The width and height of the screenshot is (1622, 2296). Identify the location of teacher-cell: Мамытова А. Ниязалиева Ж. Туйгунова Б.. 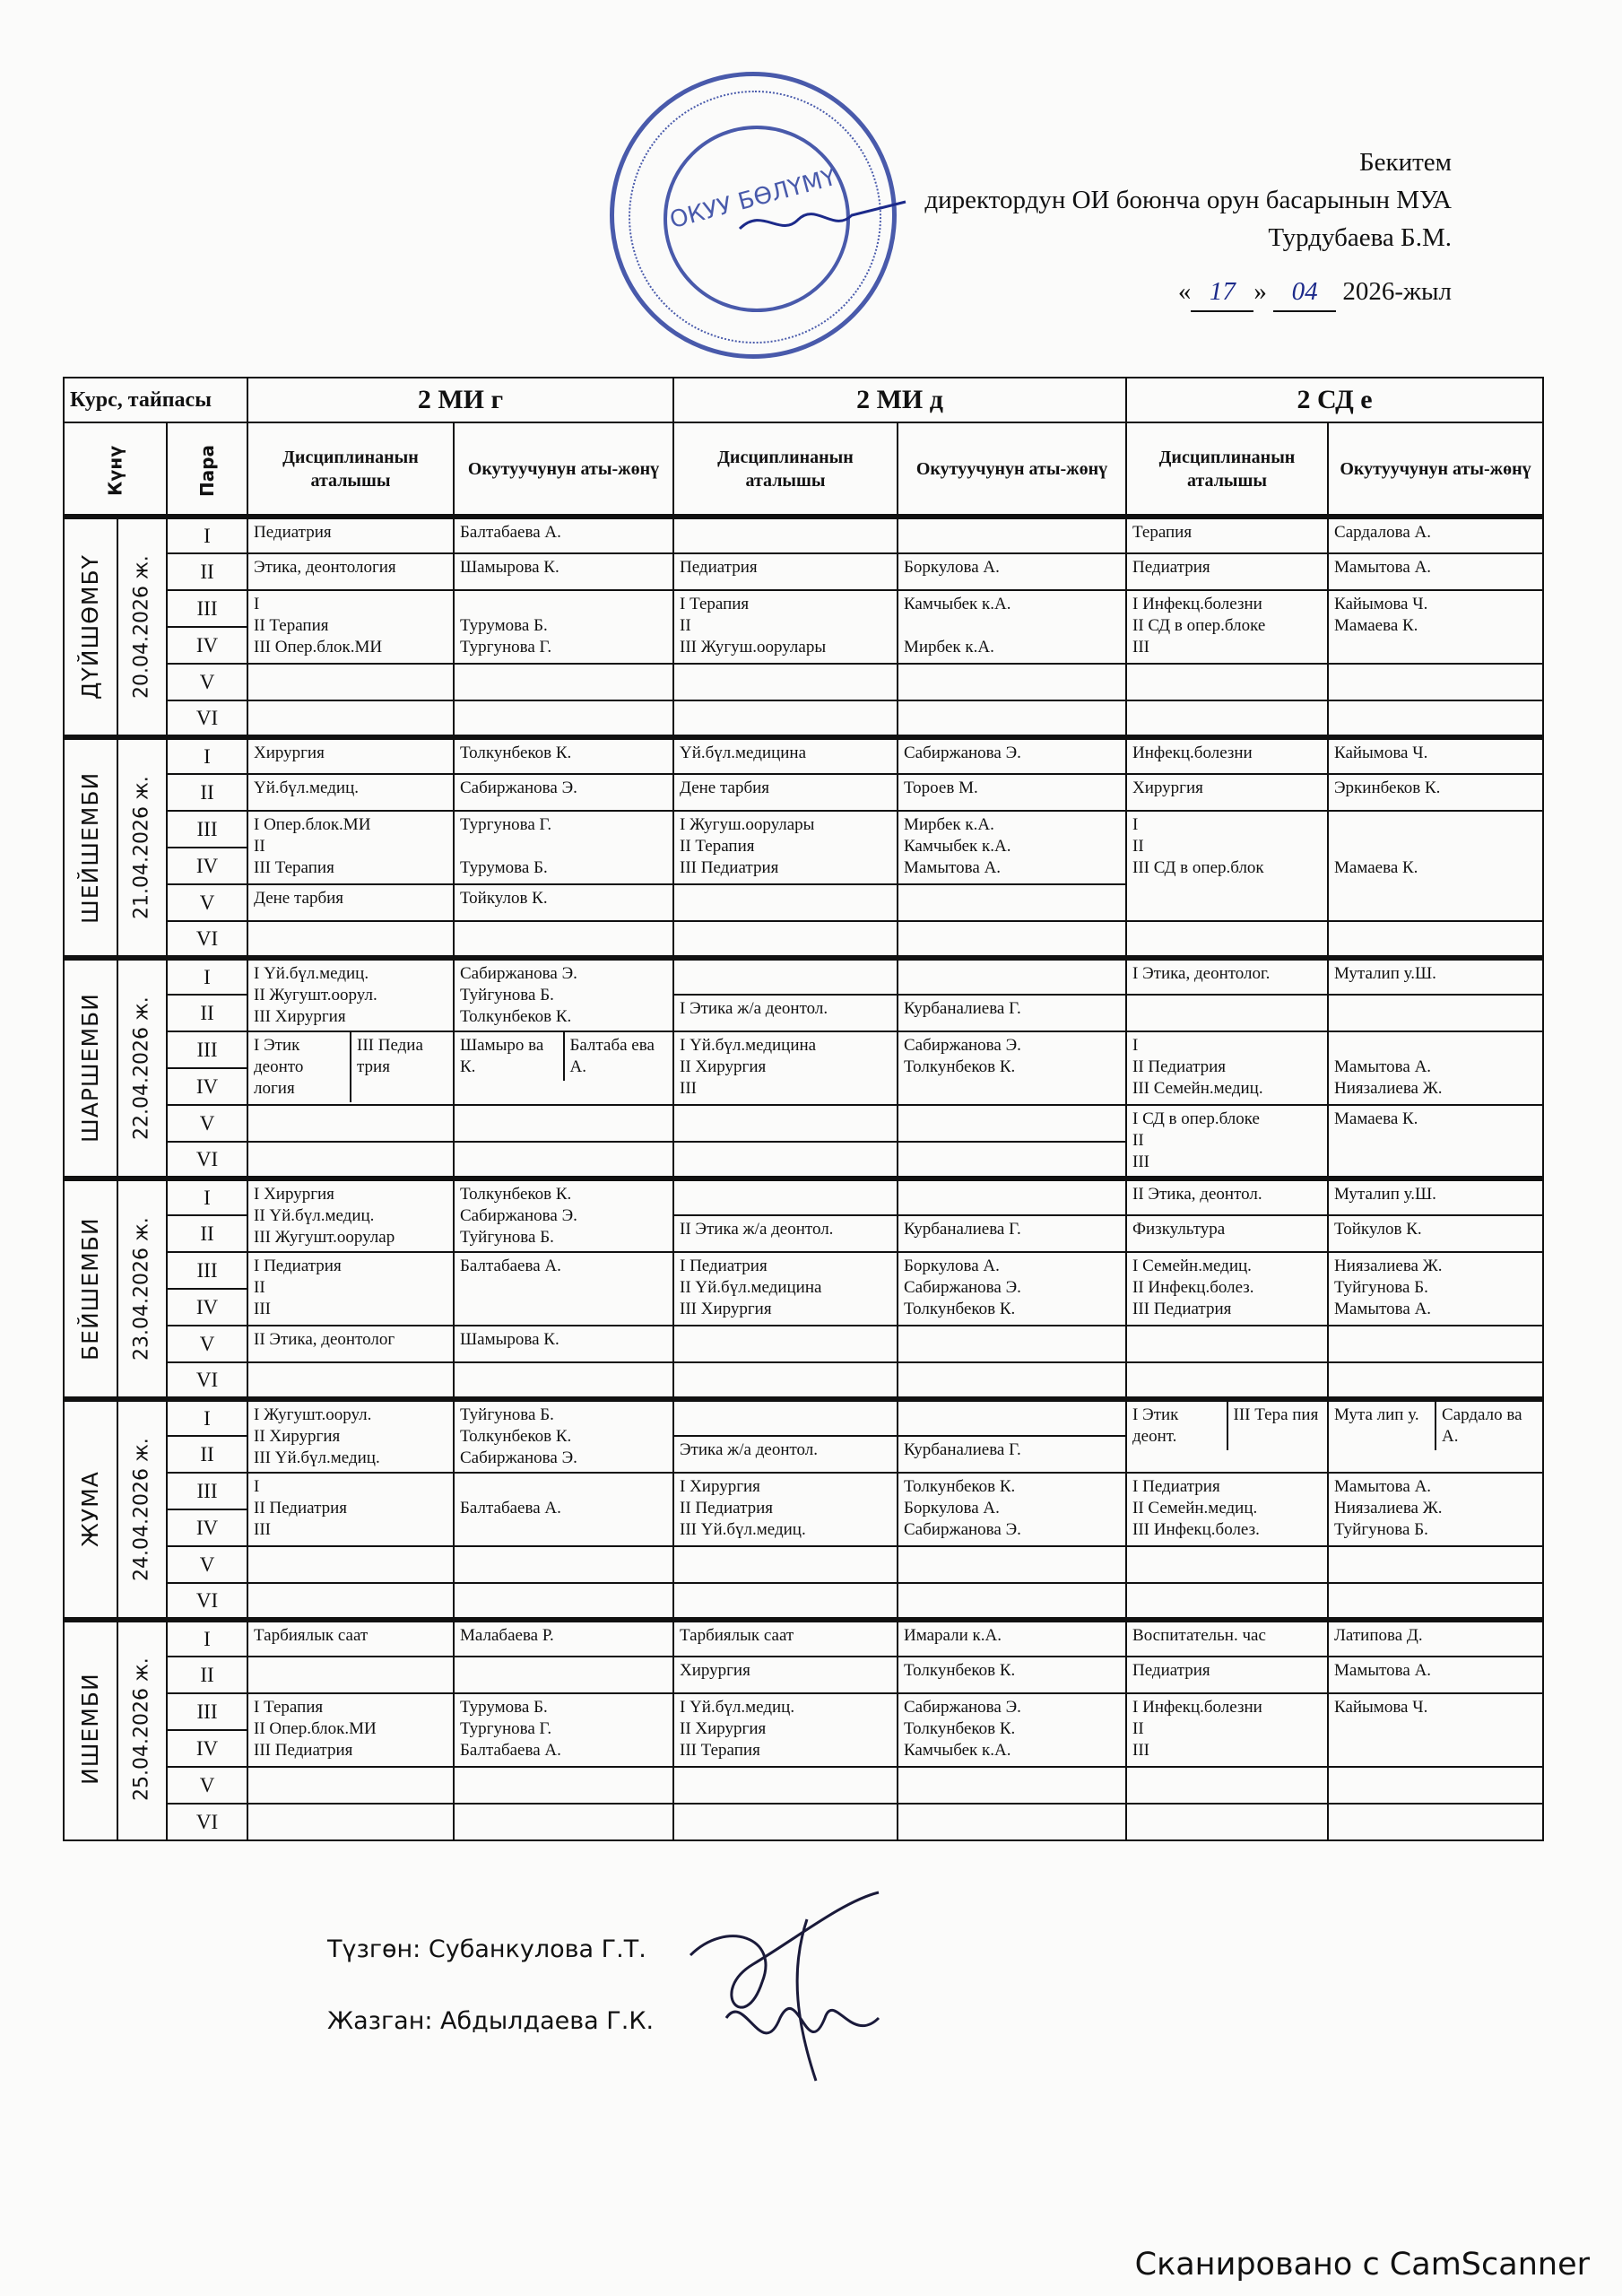
(1436, 1509).